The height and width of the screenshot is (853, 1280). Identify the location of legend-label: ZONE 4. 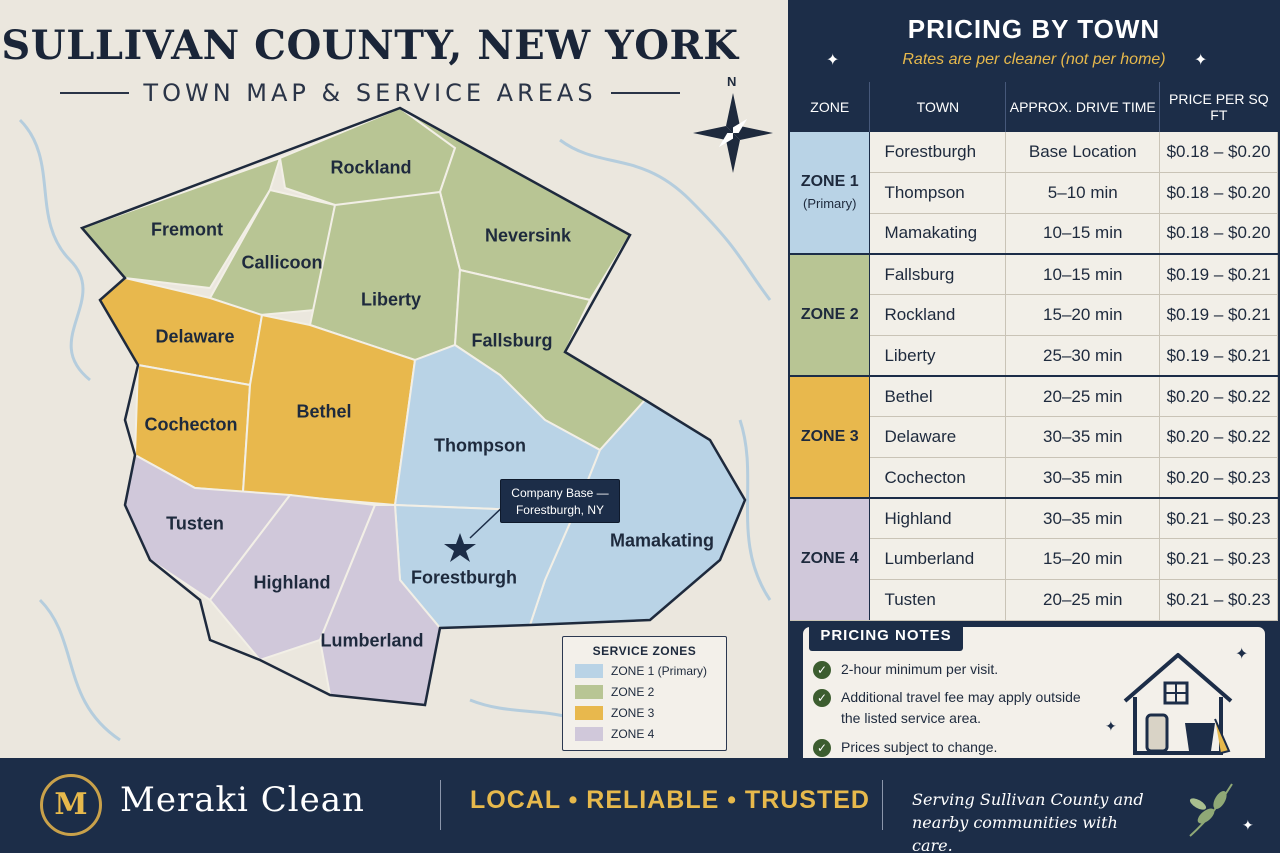
(633, 734).